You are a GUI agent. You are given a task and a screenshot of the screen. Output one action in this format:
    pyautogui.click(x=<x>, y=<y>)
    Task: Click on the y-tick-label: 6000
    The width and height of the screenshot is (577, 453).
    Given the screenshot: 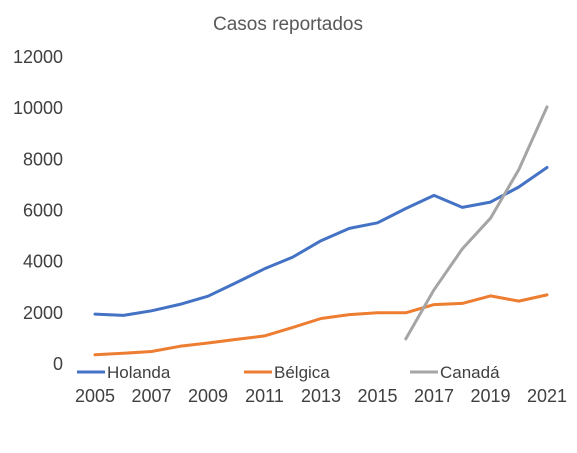 What is the action you would take?
    pyautogui.click(x=43, y=211)
    